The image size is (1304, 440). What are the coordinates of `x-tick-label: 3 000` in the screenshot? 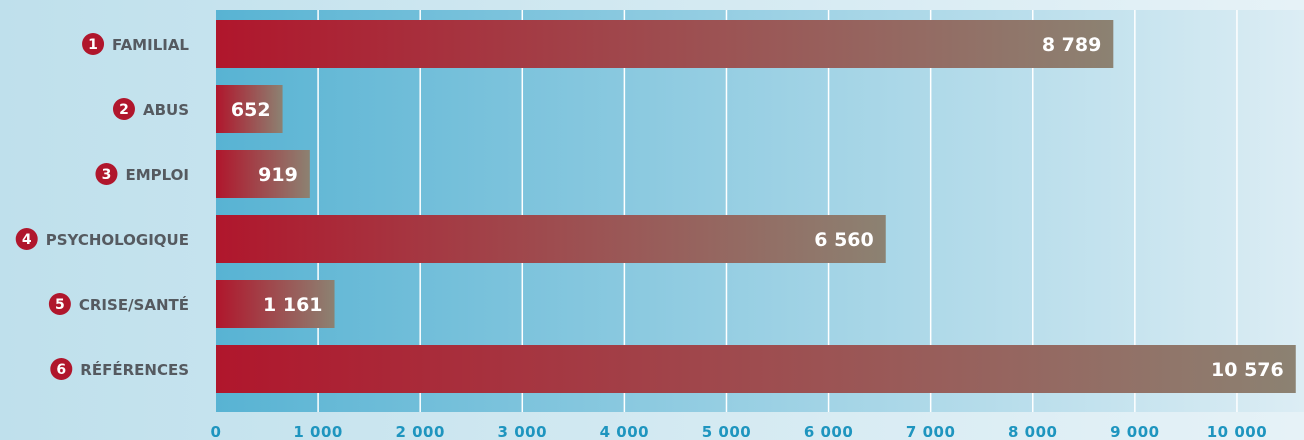 It's located at (522, 431).